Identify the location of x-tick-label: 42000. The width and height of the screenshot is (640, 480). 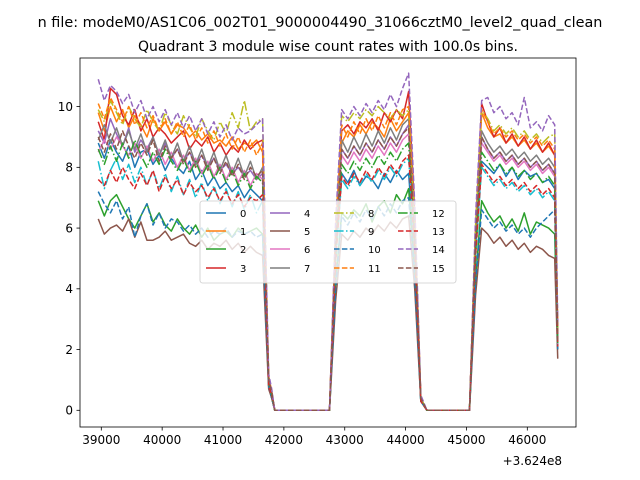
(284, 440).